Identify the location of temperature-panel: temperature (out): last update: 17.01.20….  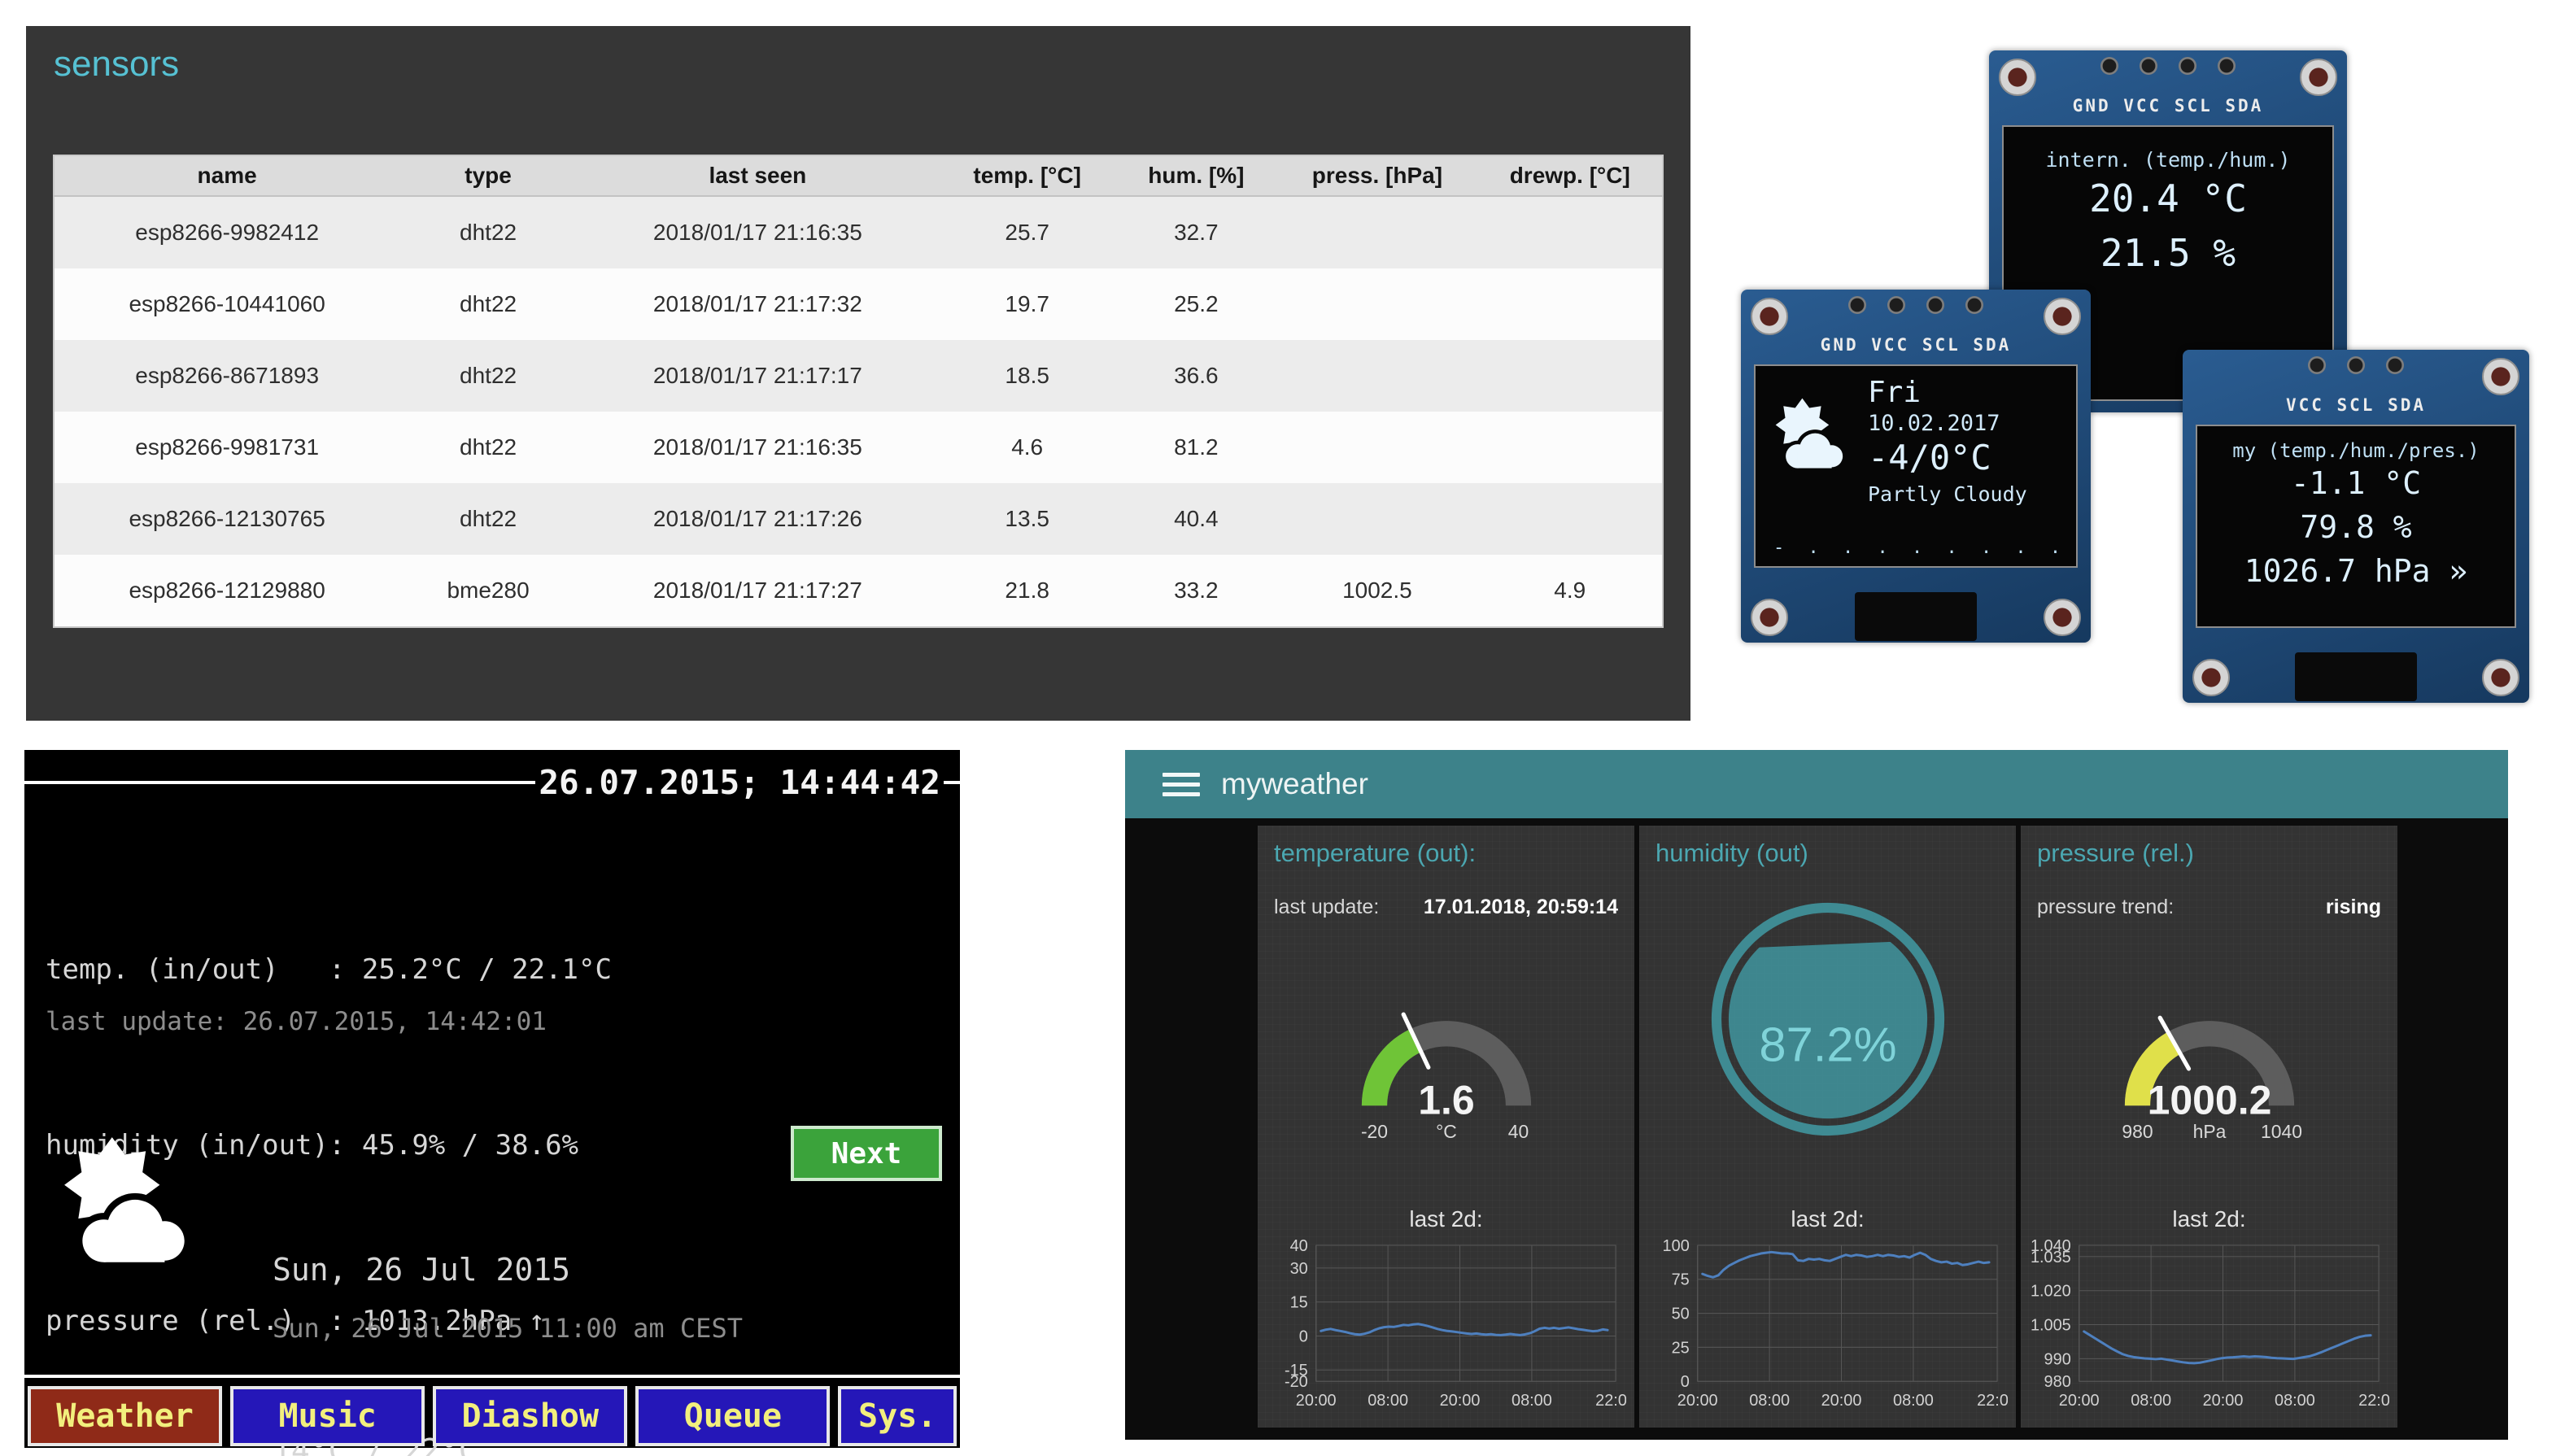
(1447, 1127).